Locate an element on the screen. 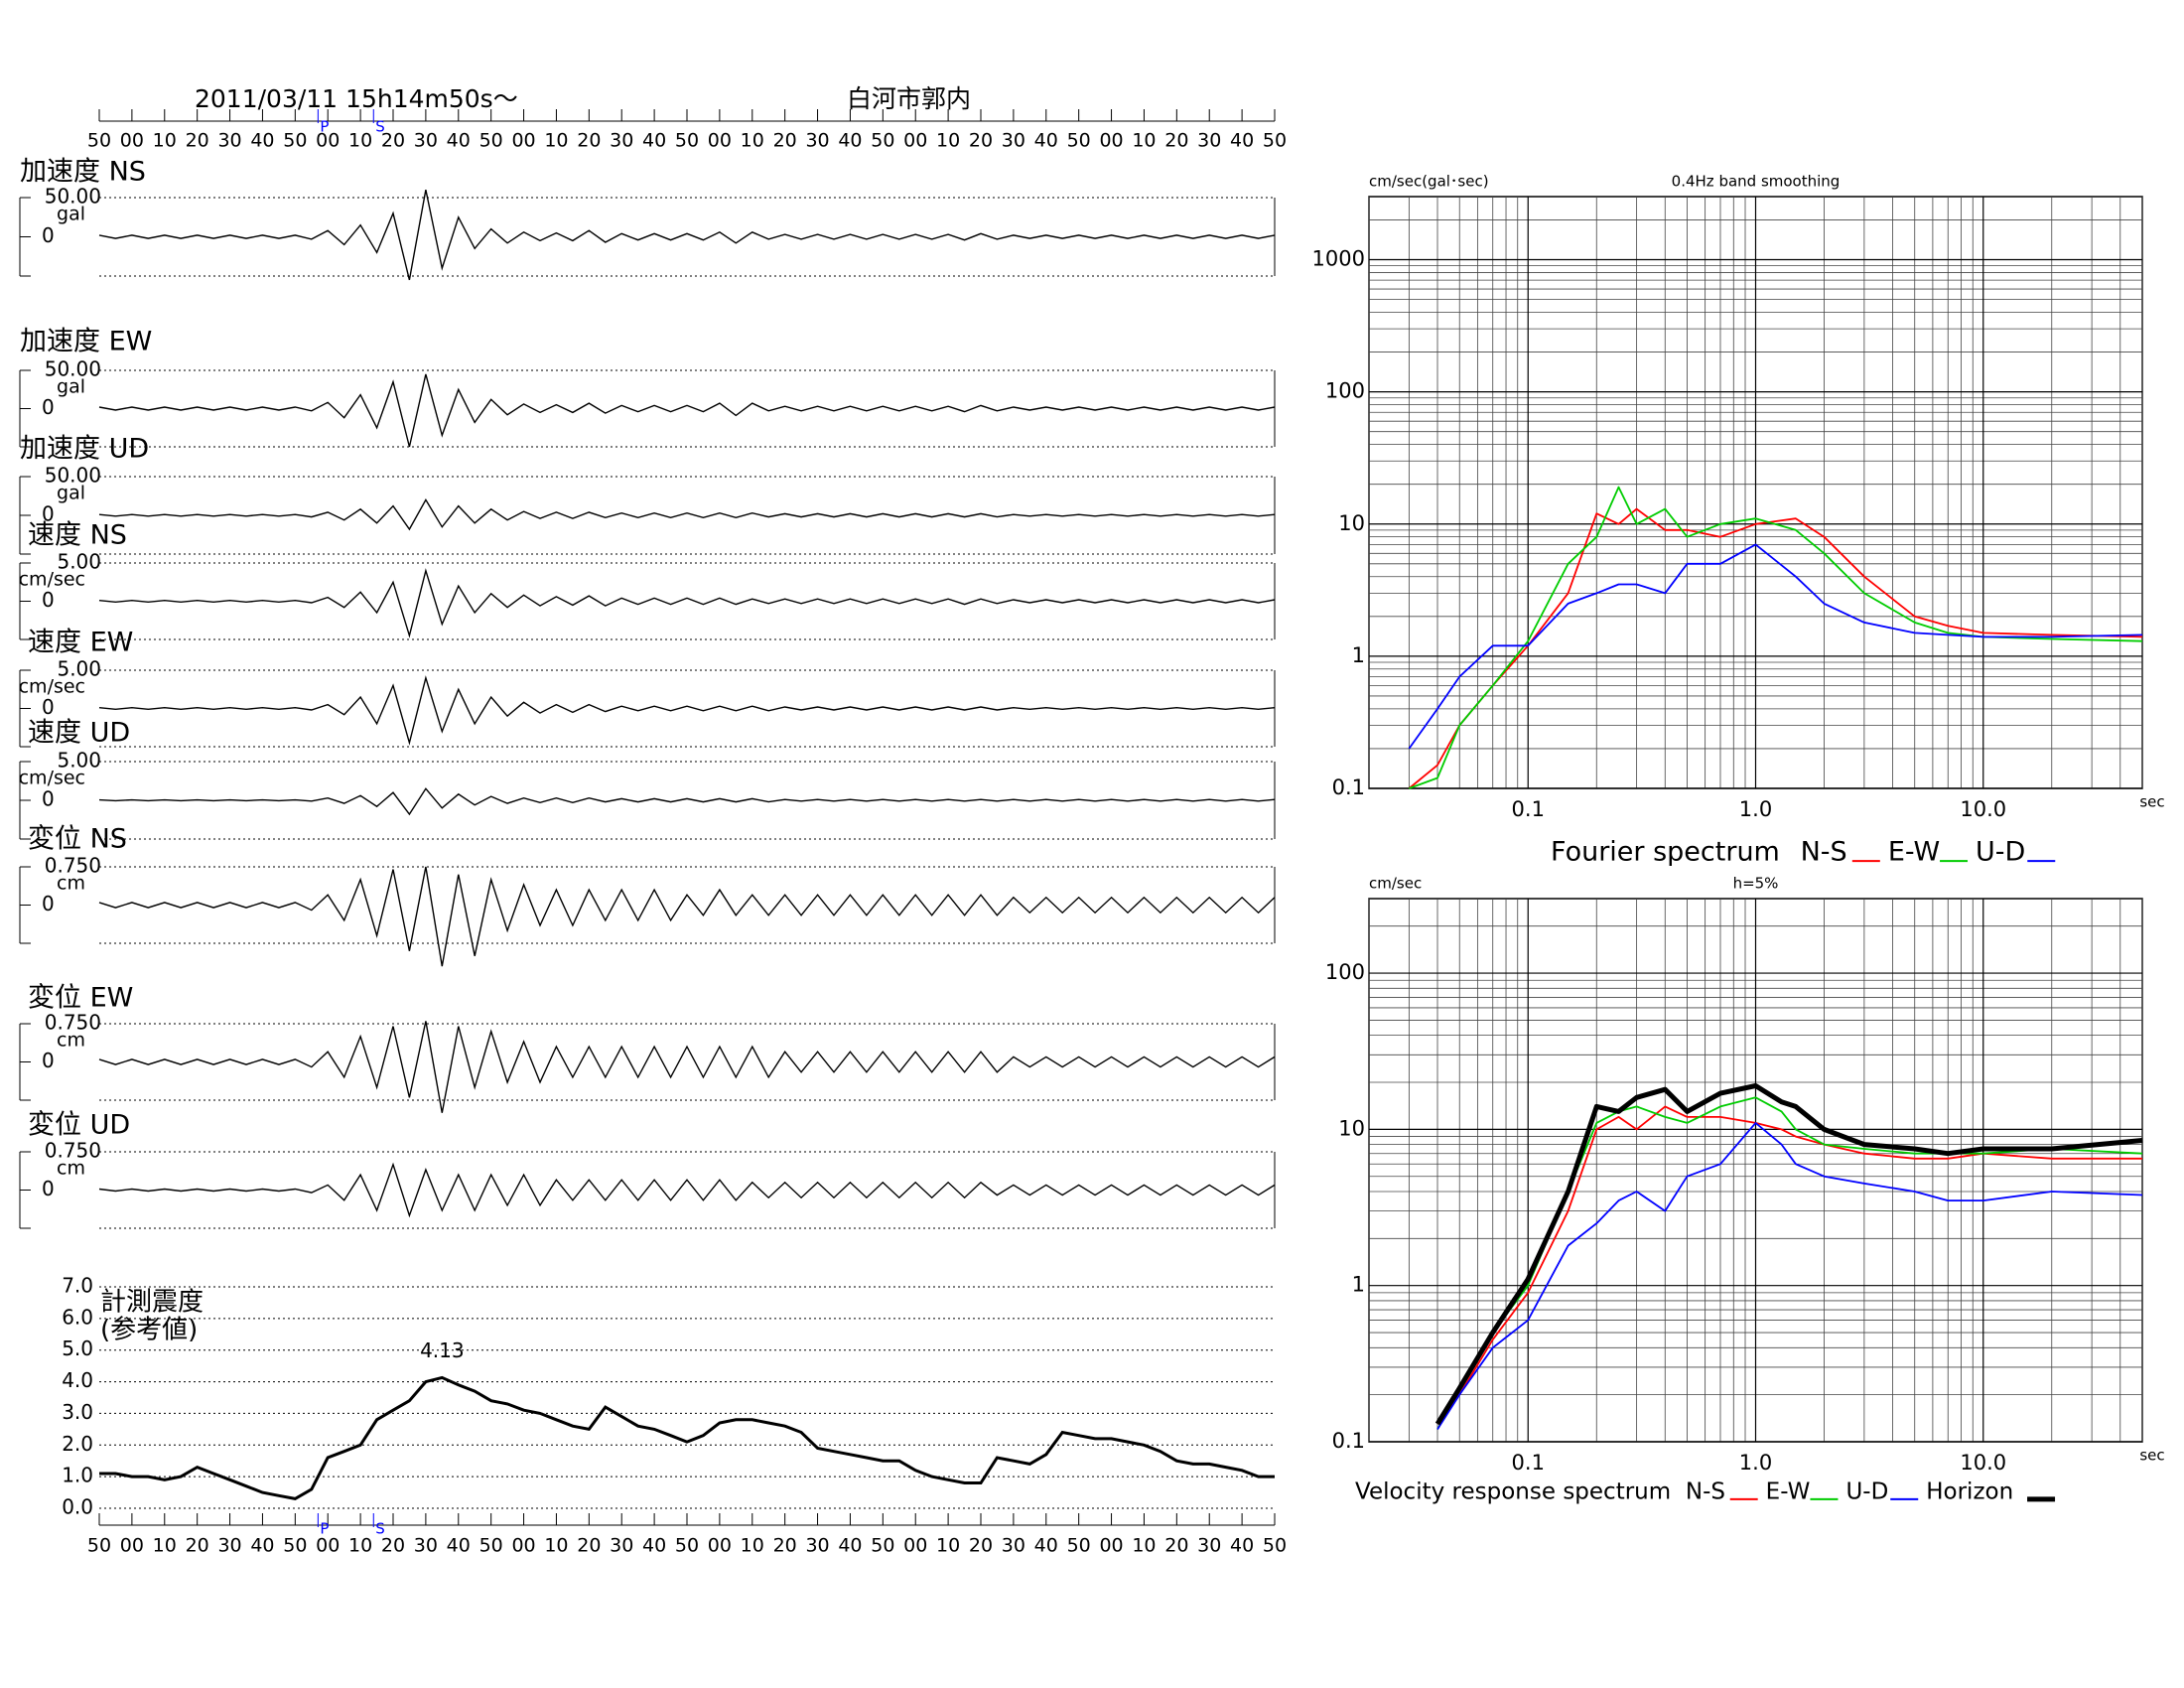 The image size is (2184, 1688). intensity-line is located at coordinates (687, 1437).